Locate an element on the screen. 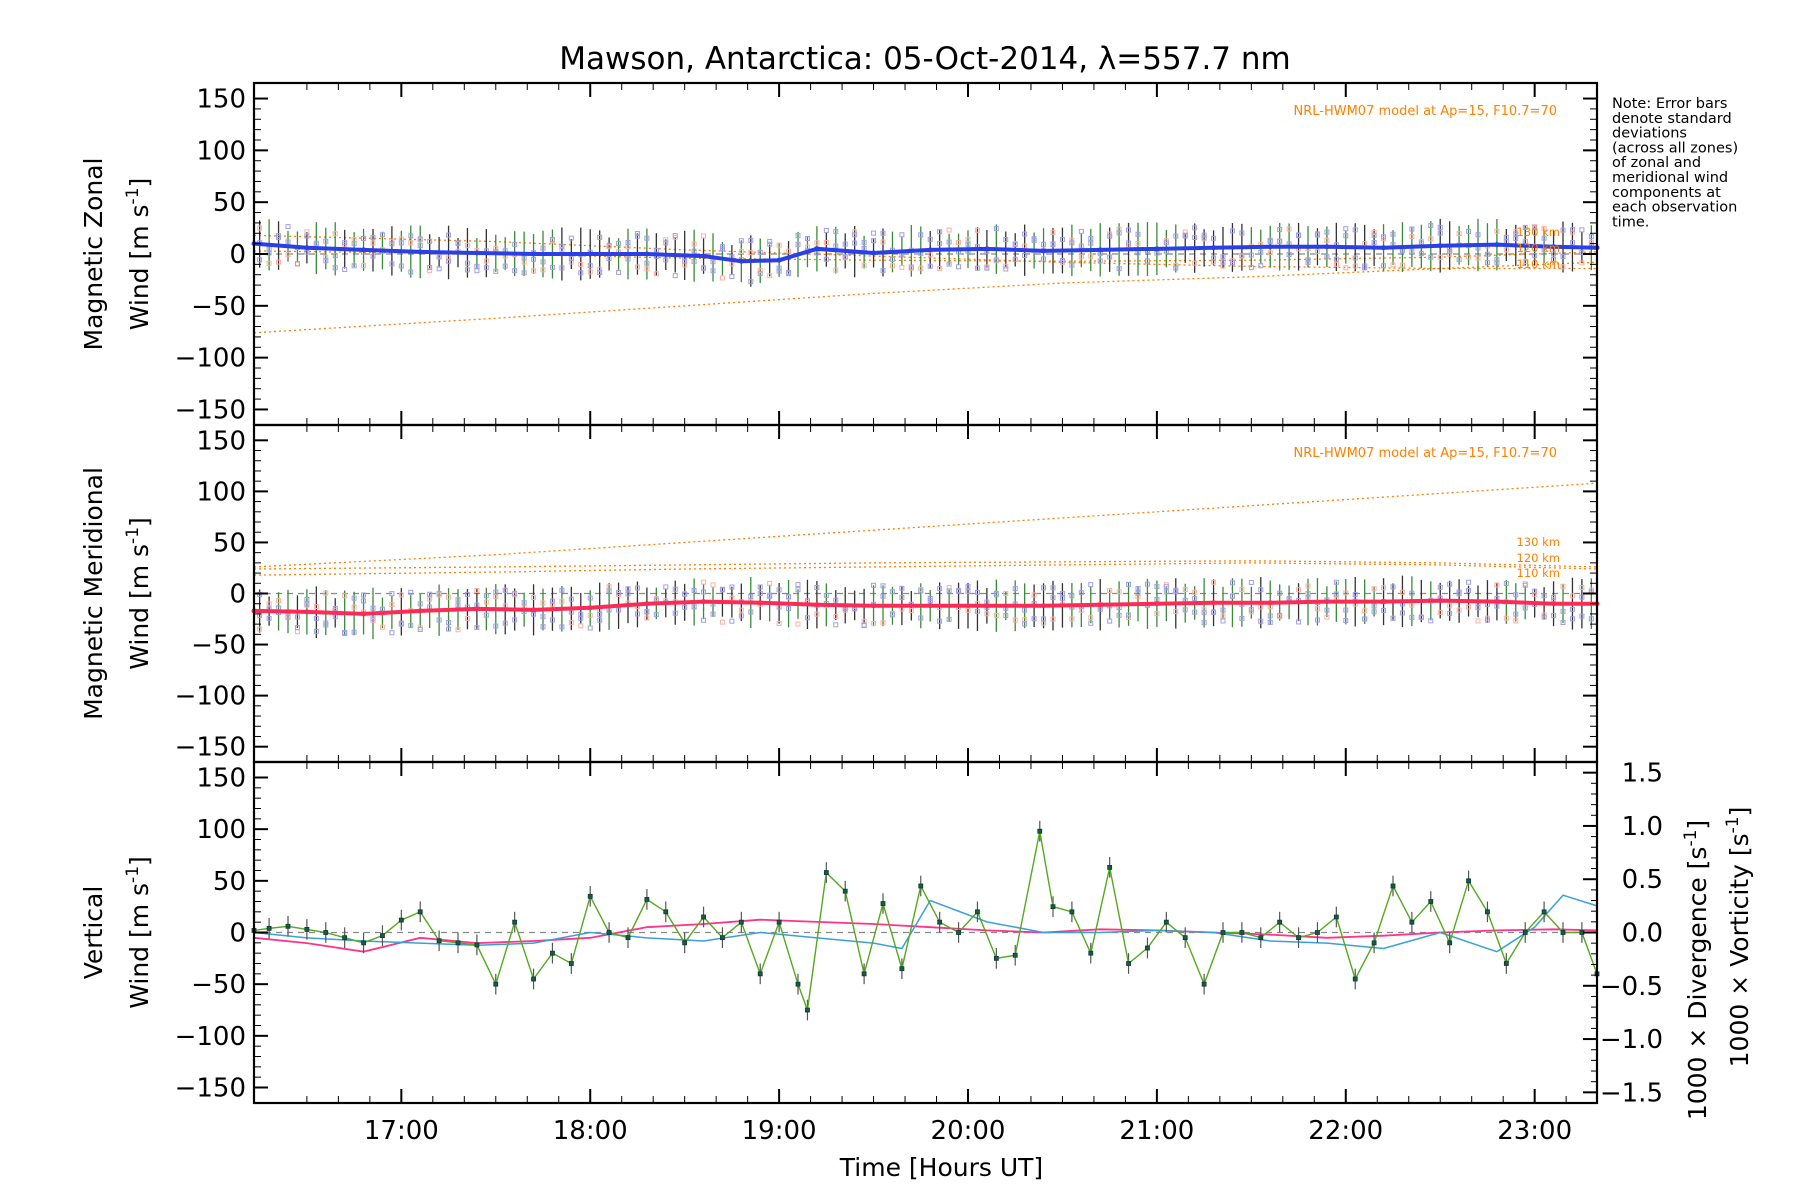 The height and width of the screenshot is (1200, 1800). y-axis-label-sup: -1 is located at coordinates (133, 195).